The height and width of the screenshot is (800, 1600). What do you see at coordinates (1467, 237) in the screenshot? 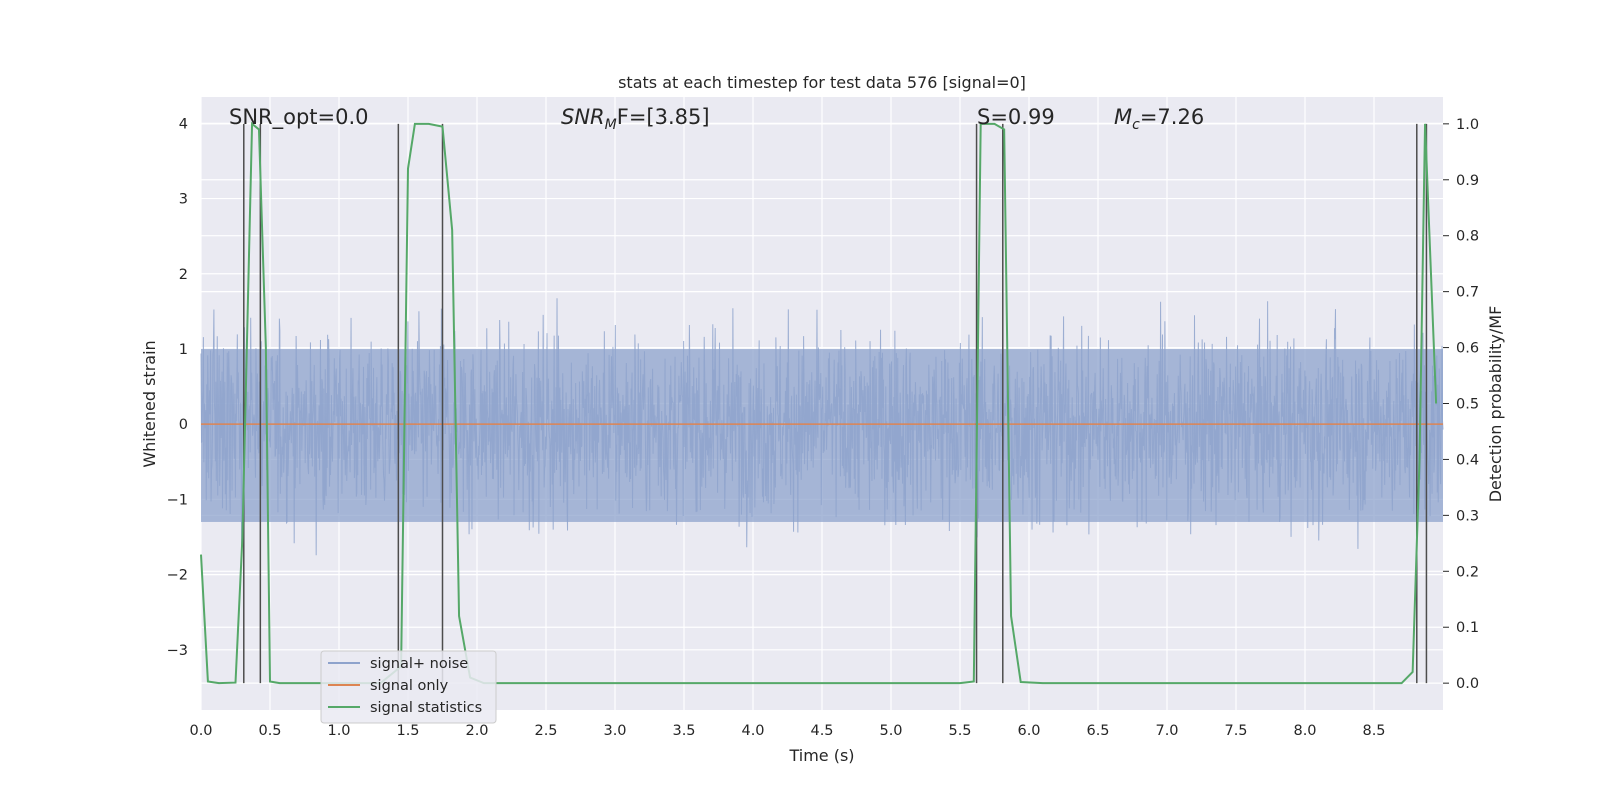
I see `y2-tick-label: 0.8` at bounding box center [1467, 237].